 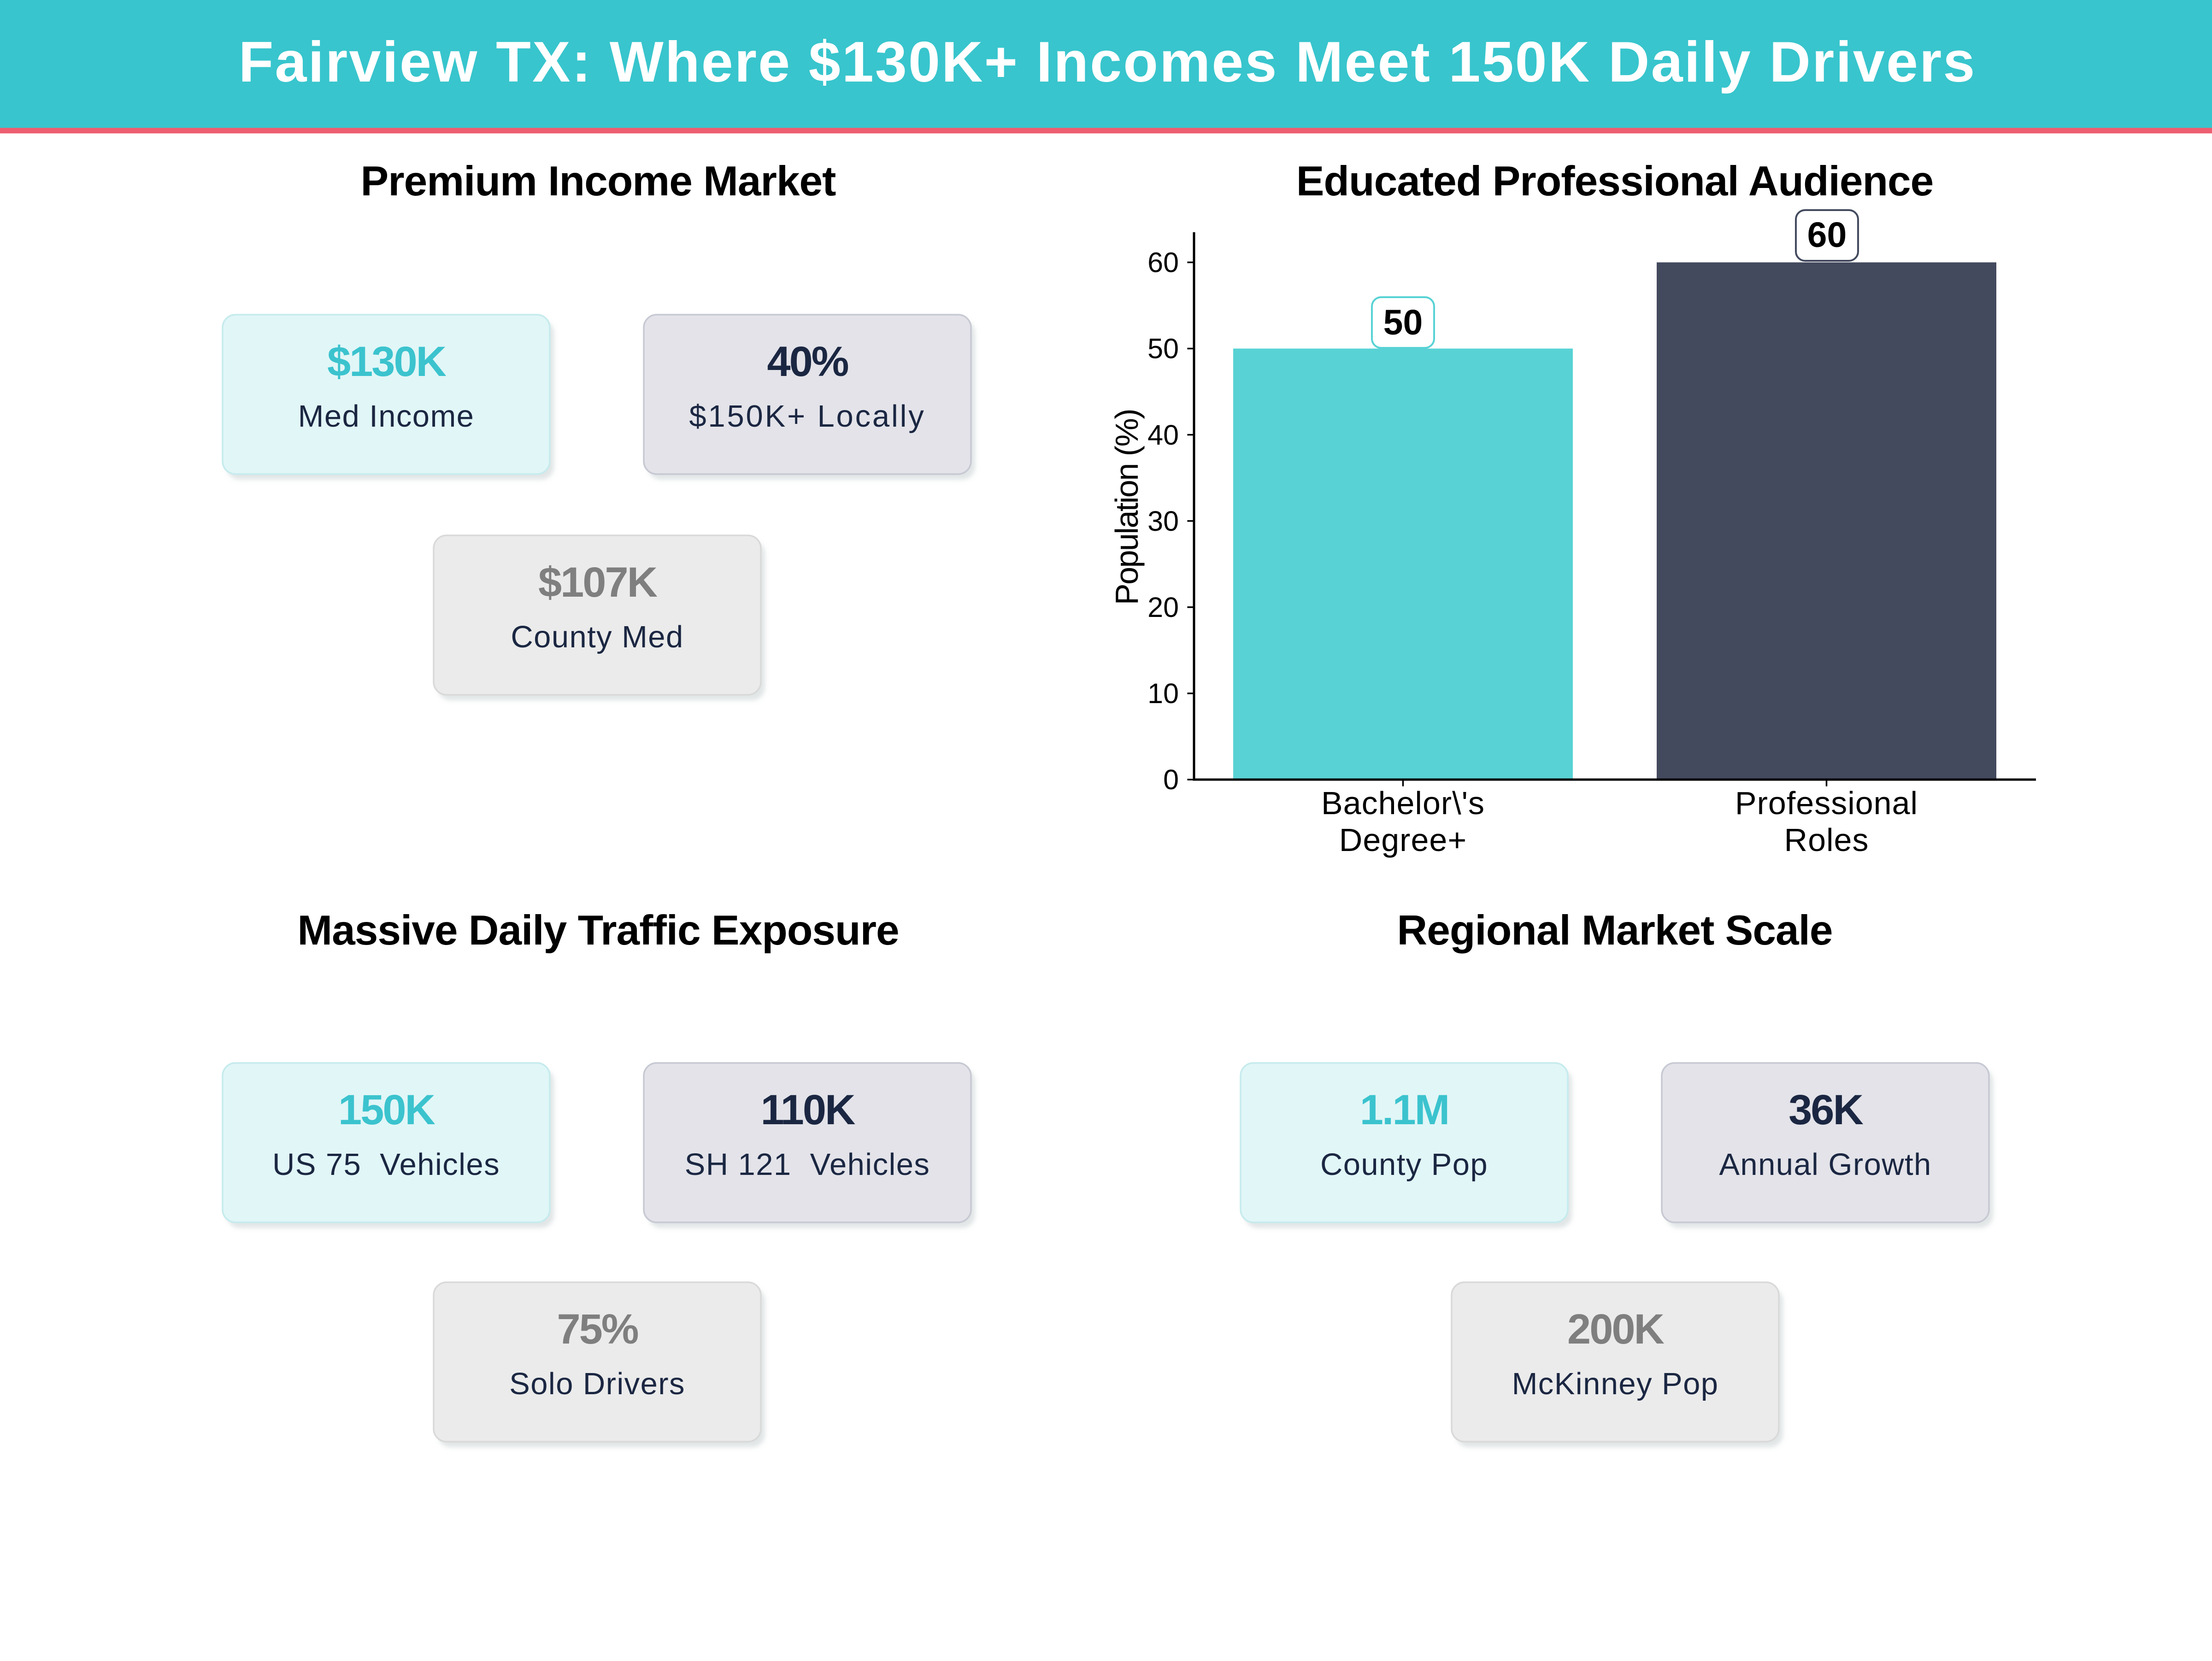 What do you see at coordinates (807, 361) in the screenshot?
I see `svg-text: 40%` at bounding box center [807, 361].